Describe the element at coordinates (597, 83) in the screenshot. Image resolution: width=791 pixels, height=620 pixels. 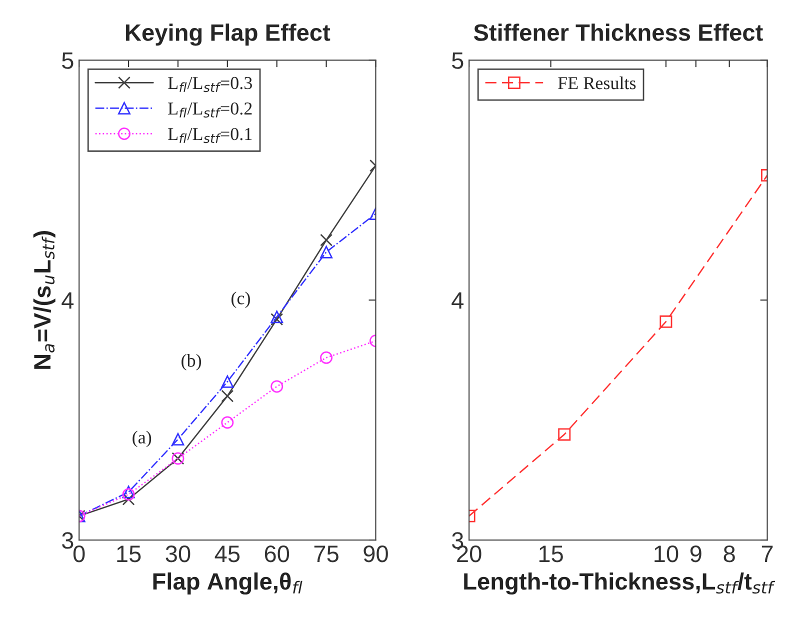
I see `legend-label: FE Results` at that location.